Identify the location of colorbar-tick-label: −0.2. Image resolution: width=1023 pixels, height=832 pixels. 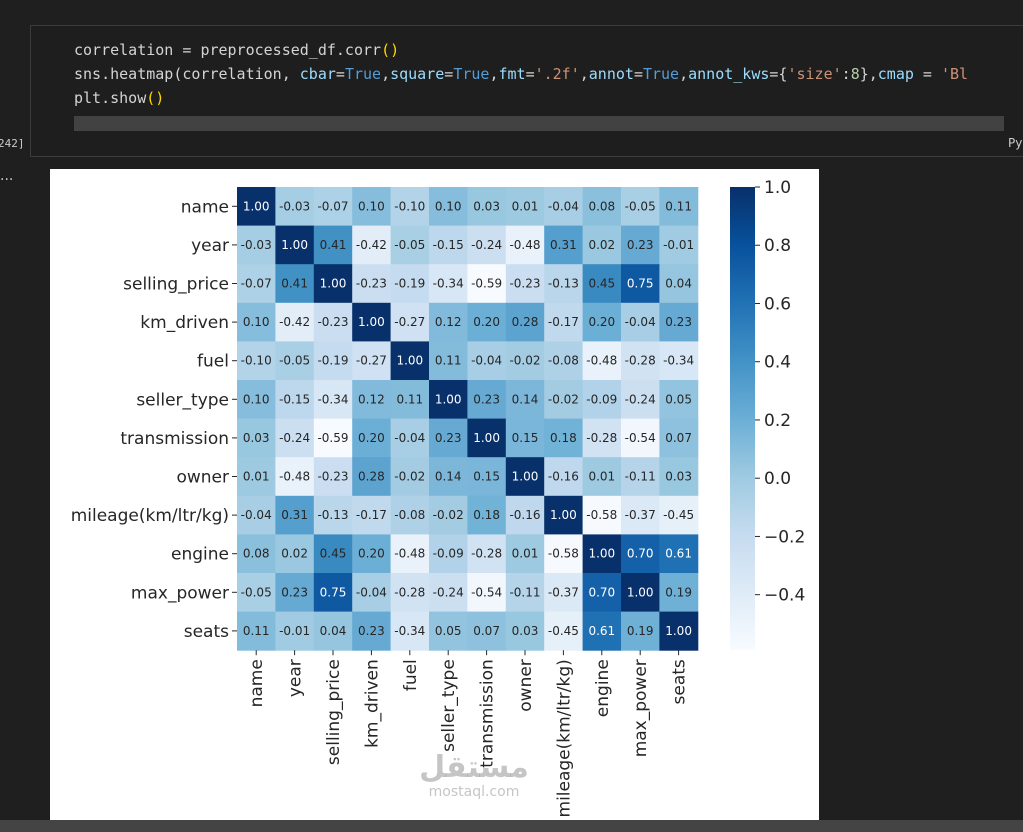
(784, 537).